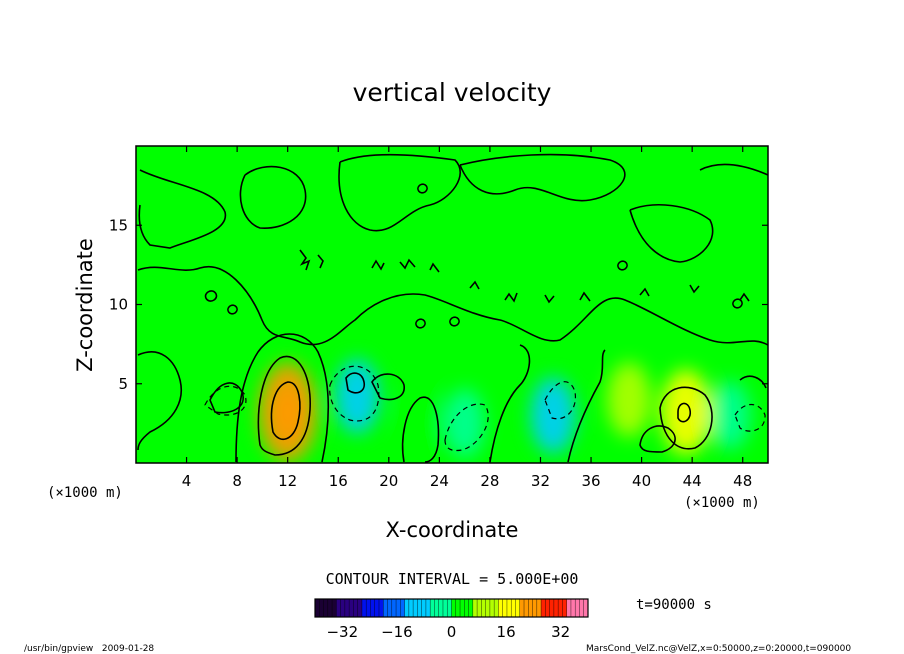 This screenshot has height=654, width=904. Describe the element at coordinates (742, 481) in the screenshot. I see `x-tick-label: 48` at that location.